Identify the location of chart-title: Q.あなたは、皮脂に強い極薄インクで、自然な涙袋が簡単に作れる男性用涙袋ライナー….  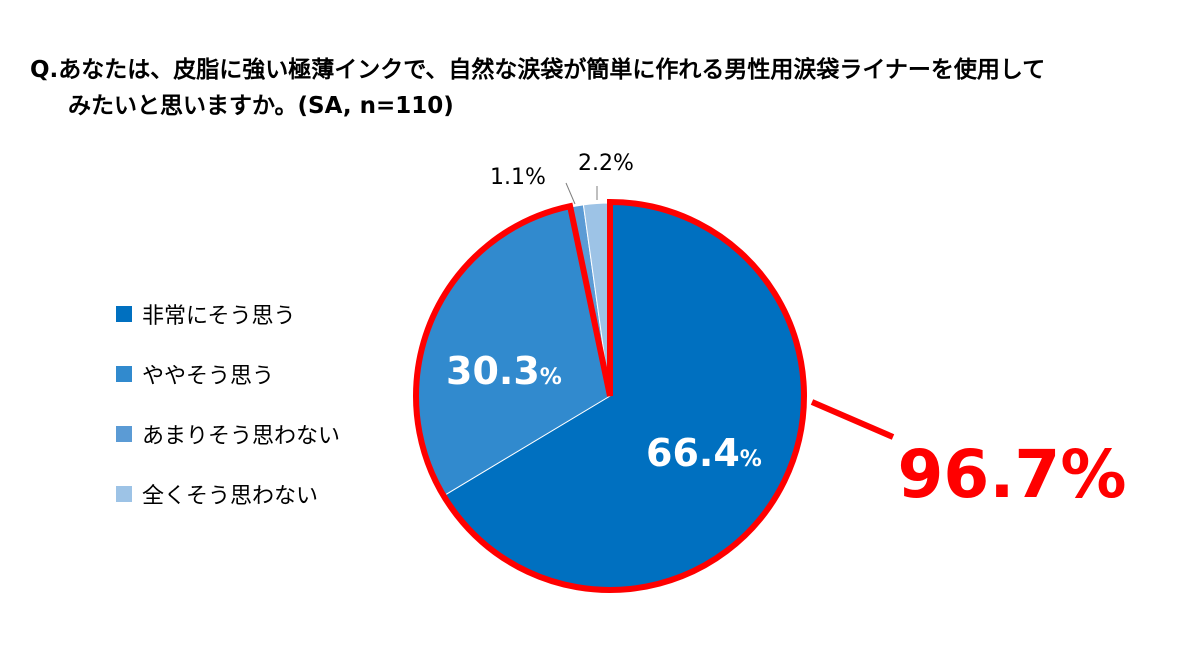
(610, 88).